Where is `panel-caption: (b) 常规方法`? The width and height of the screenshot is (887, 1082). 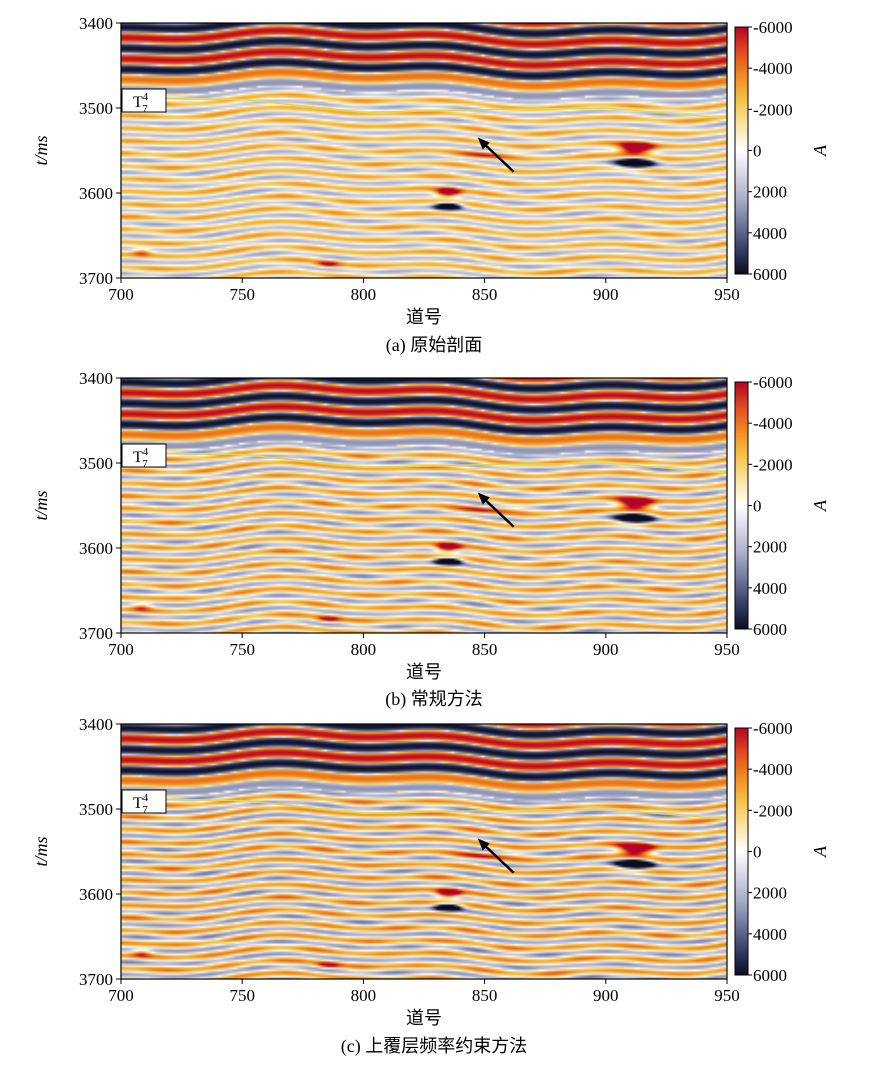
panel-caption: (b) 常规方法 is located at coordinates (434, 699).